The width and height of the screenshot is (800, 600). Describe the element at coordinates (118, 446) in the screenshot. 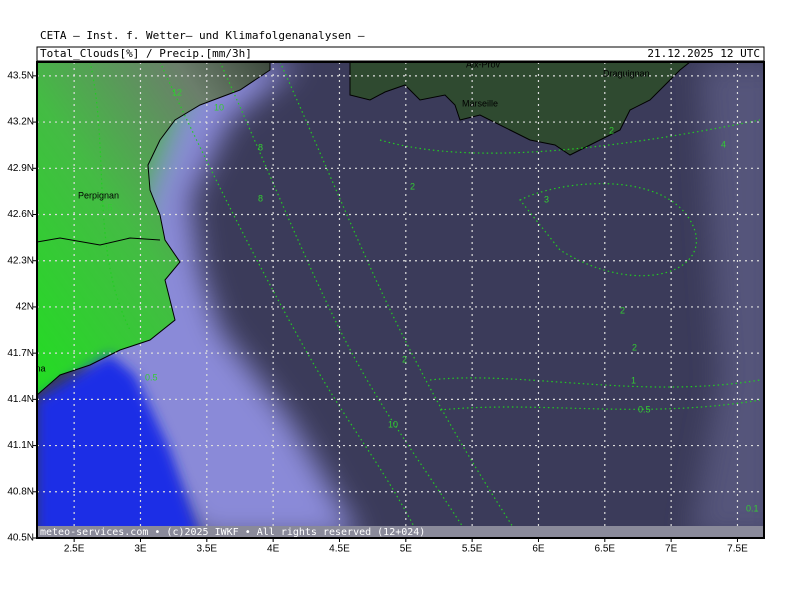

I see `cloud-core` at that location.